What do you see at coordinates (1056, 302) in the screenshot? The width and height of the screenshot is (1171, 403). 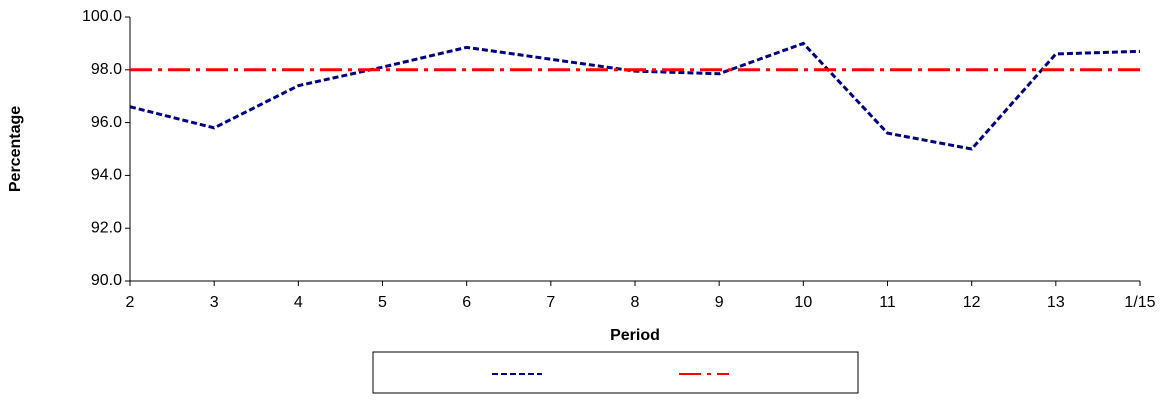 I see `x-tick-label: 13` at bounding box center [1056, 302].